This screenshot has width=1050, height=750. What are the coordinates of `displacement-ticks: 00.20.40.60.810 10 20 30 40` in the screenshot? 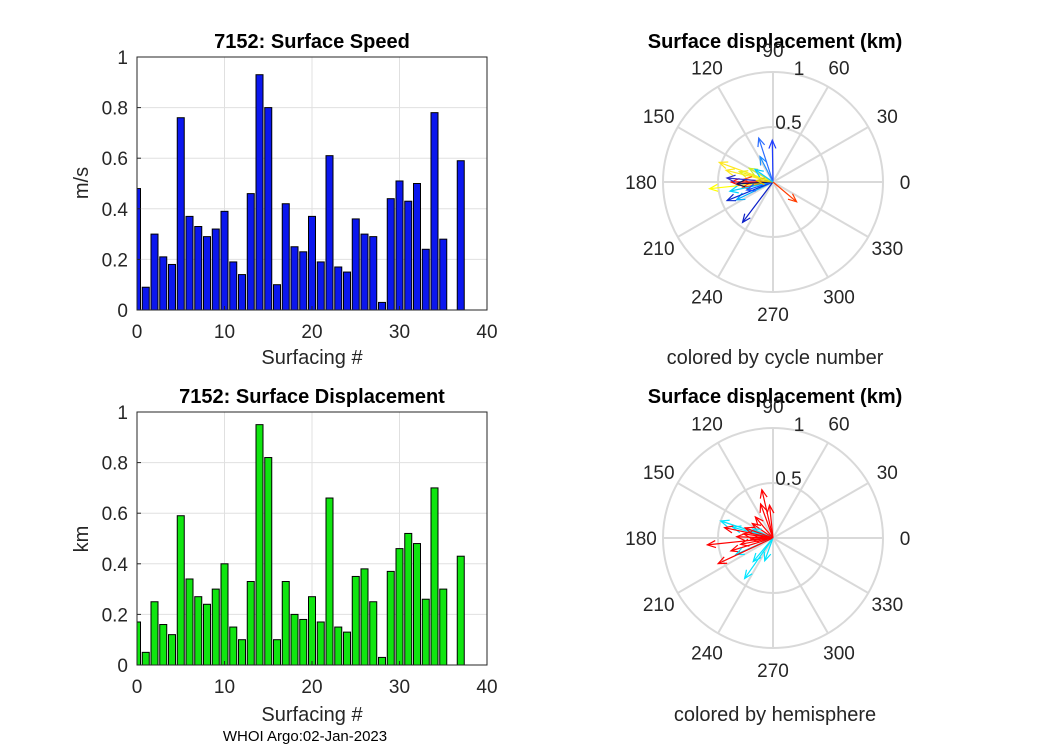 It's located at (300, 550).